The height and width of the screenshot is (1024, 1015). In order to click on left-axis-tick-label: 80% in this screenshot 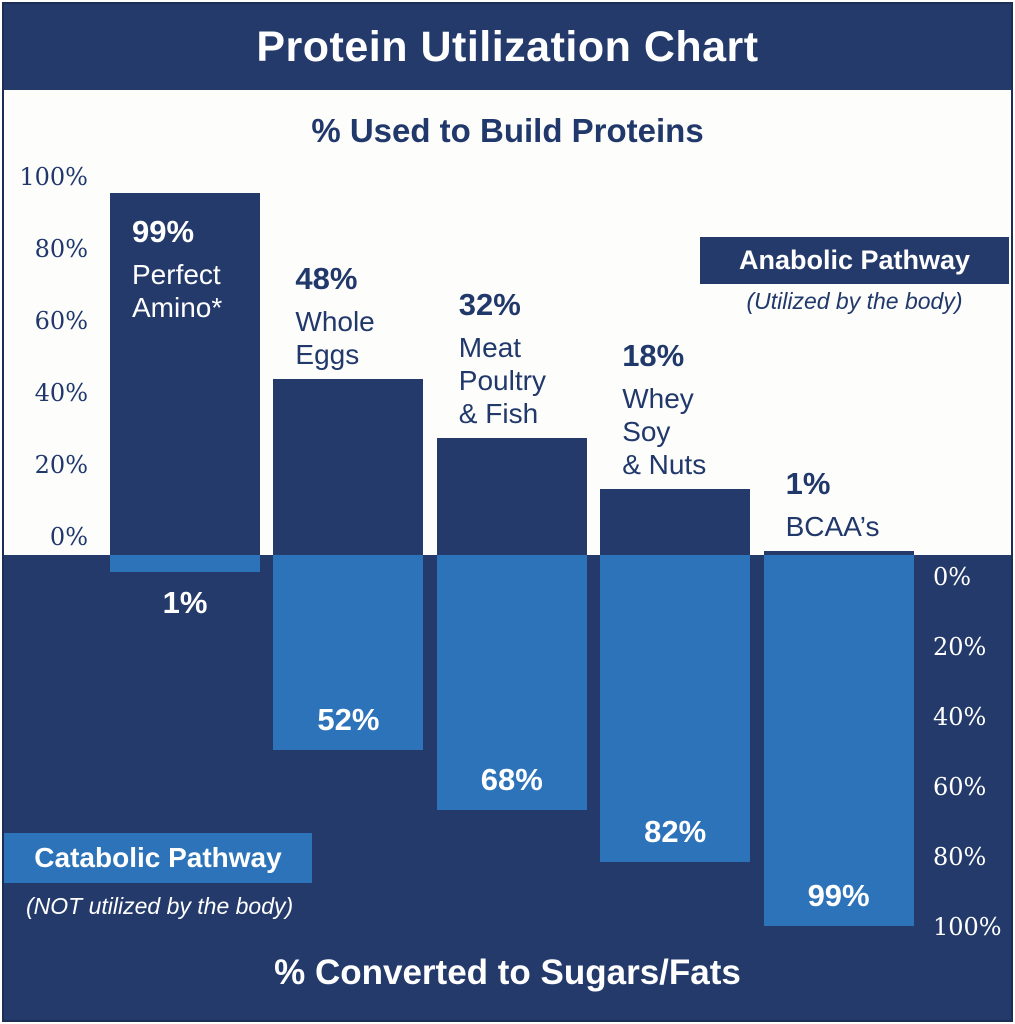, I will do `click(61, 249)`.